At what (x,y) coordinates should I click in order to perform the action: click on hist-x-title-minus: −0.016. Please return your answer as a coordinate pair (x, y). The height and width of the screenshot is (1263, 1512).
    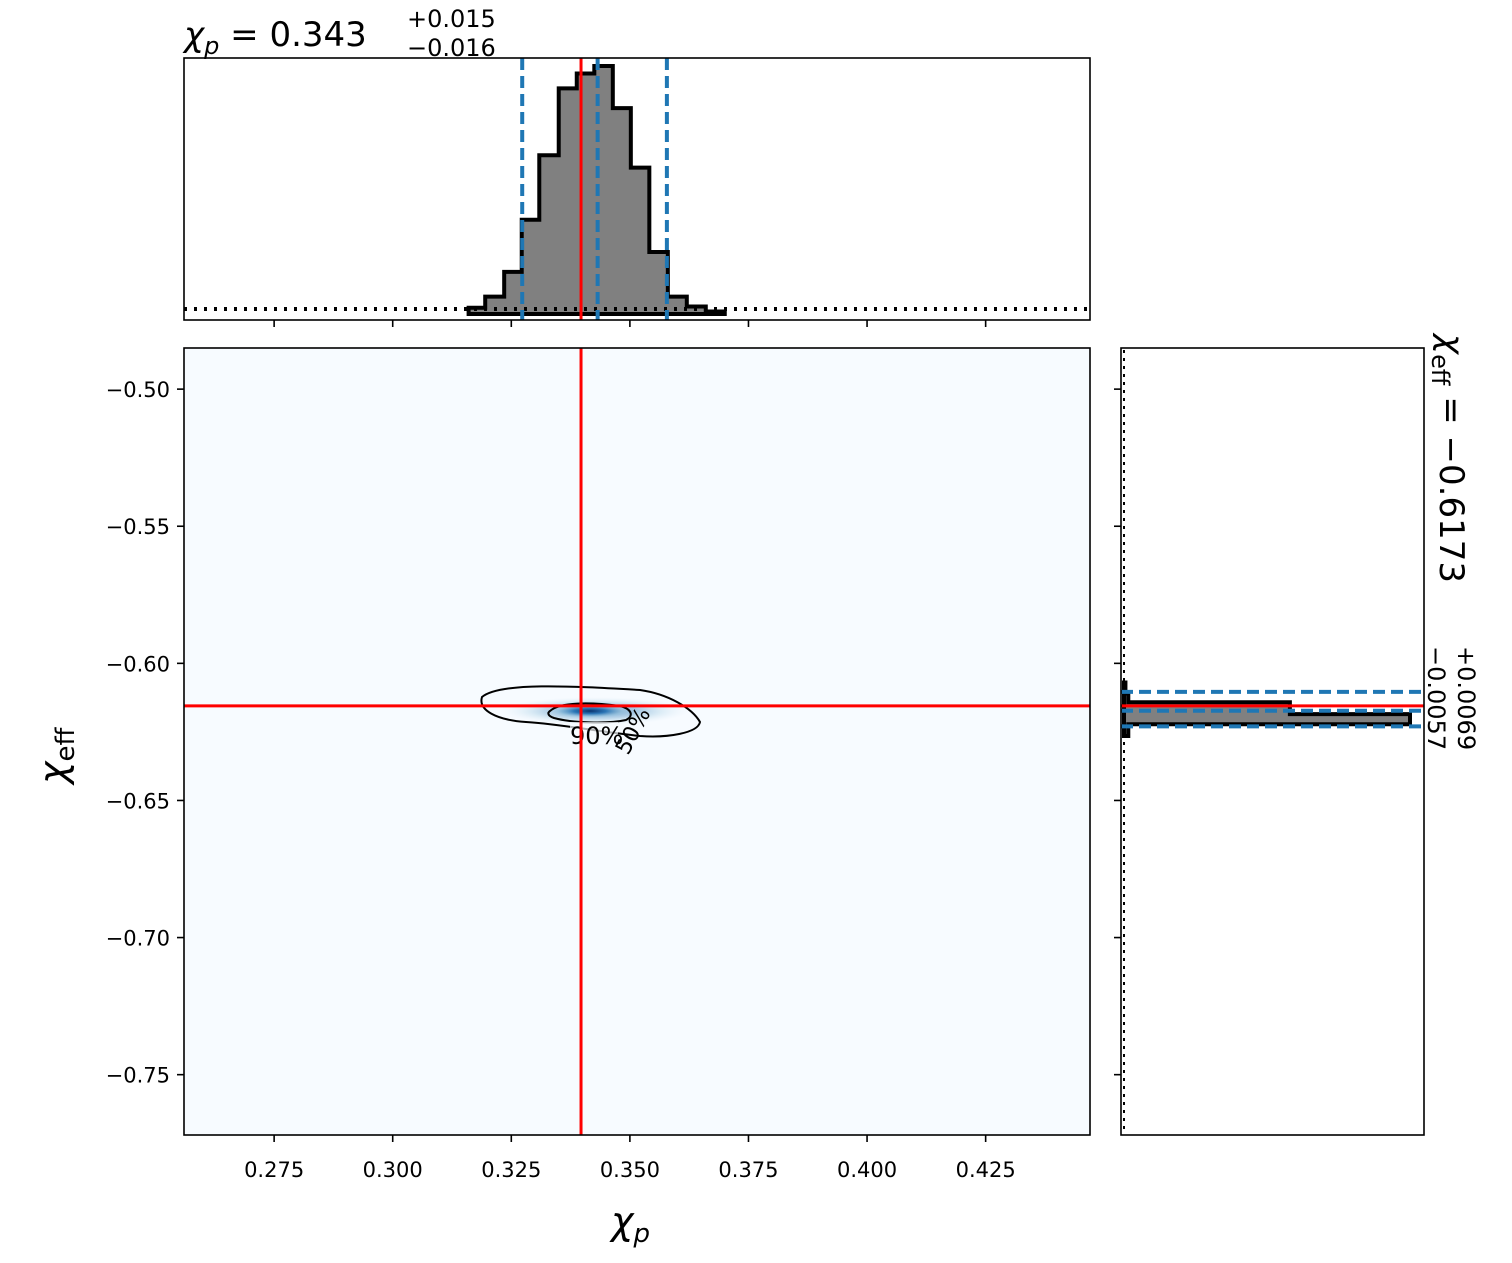
    Looking at the image, I should click on (451, 48).